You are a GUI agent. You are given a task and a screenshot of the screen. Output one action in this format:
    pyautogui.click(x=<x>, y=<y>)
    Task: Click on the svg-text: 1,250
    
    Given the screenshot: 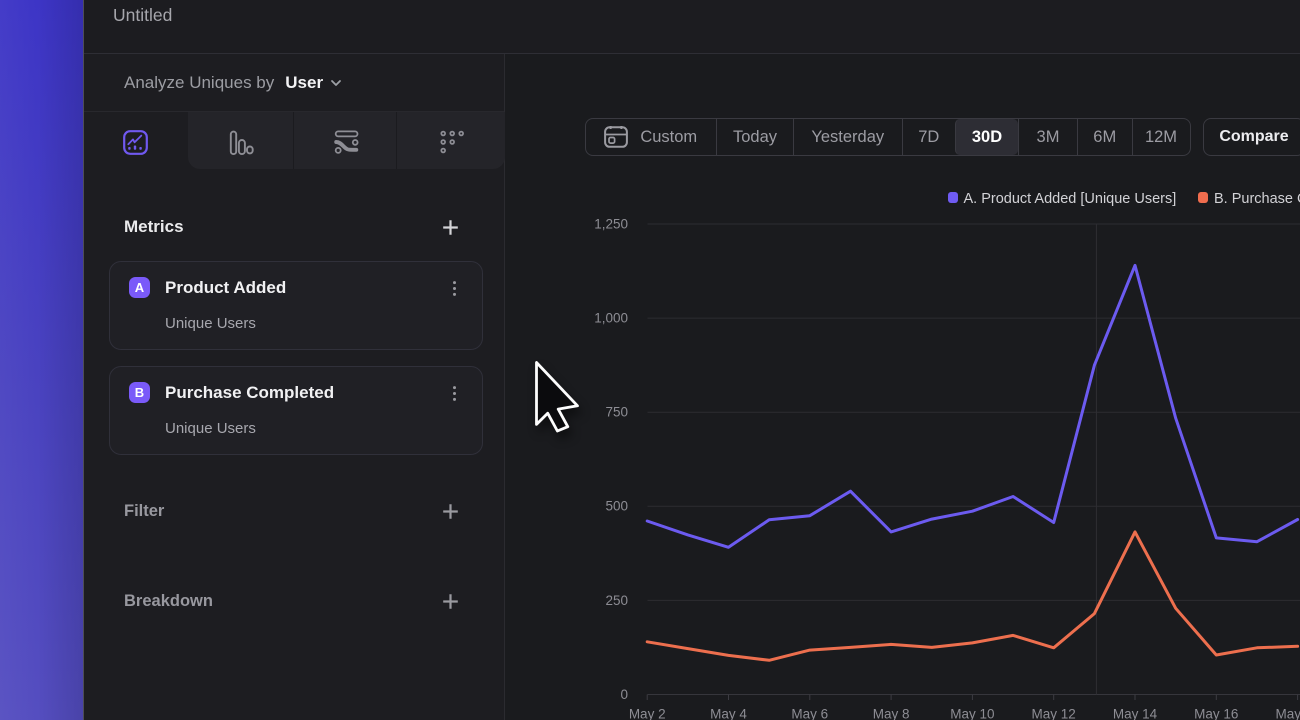 What is the action you would take?
    pyautogui.click(x=611, y=223)
    